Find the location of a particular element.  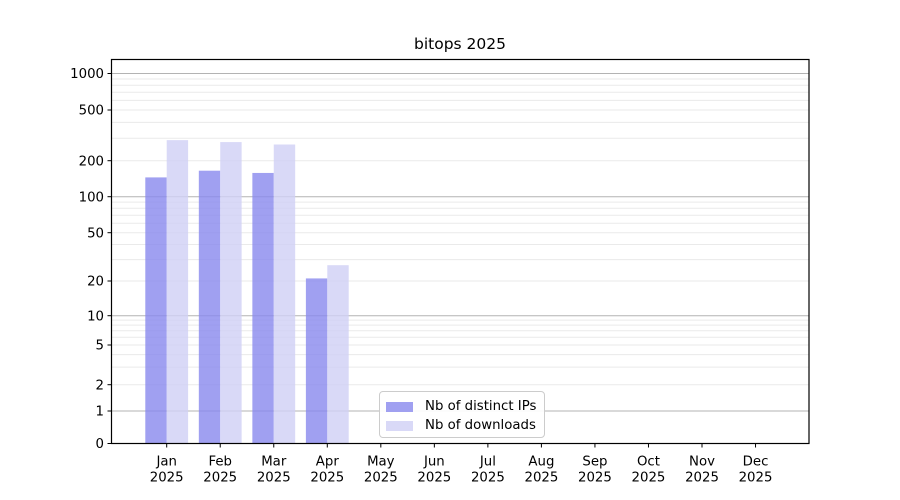

x-tick-year-jan: 2025 is located at coordinates (167, 478).